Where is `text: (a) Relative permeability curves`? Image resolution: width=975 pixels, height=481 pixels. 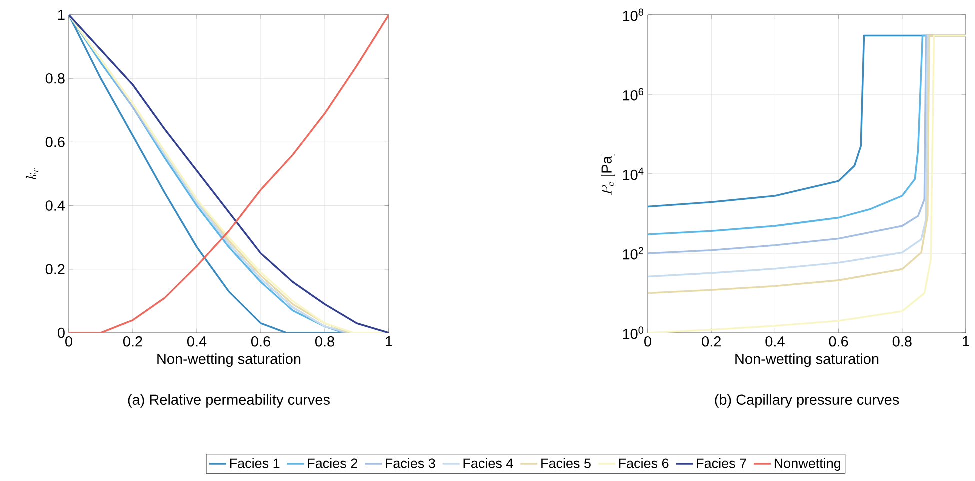 text: (a) Relative permeability curves is located at coordinates (229, 401).